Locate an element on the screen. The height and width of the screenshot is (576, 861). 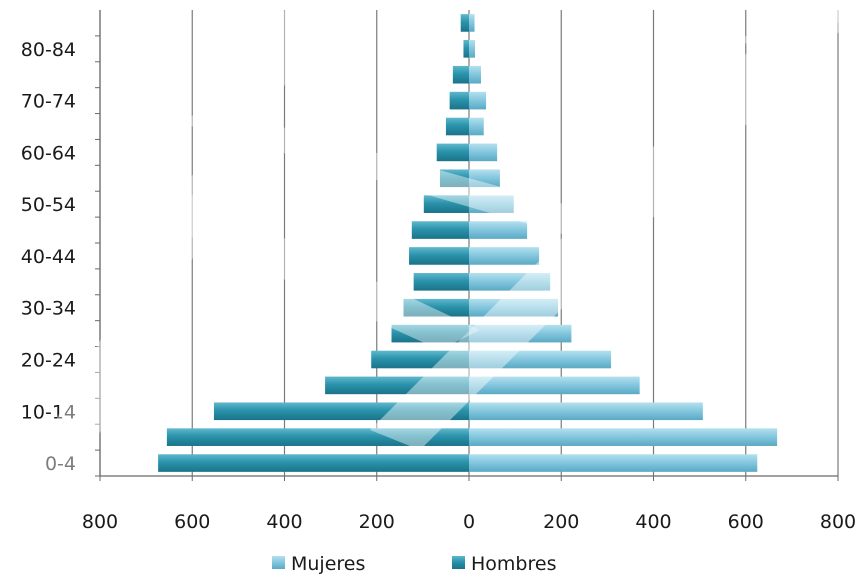
legend: Mujeres Hombres is located at coordinates (414, 564).